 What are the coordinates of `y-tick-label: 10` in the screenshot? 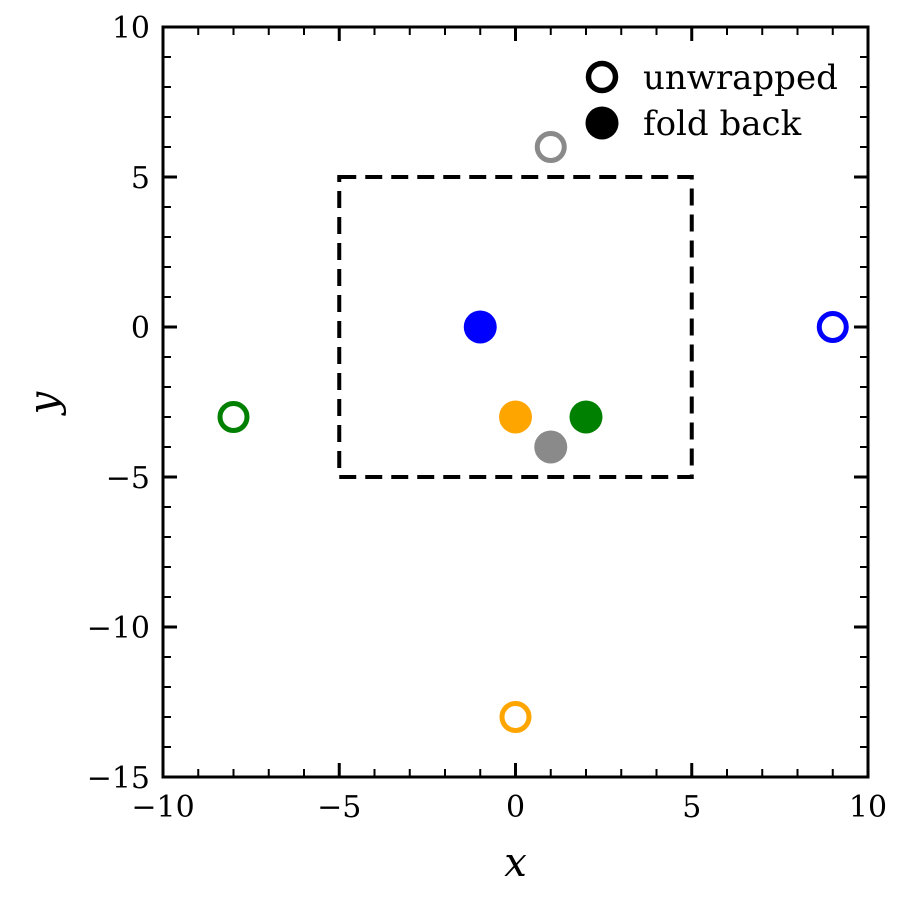 It's located at (131, 28).